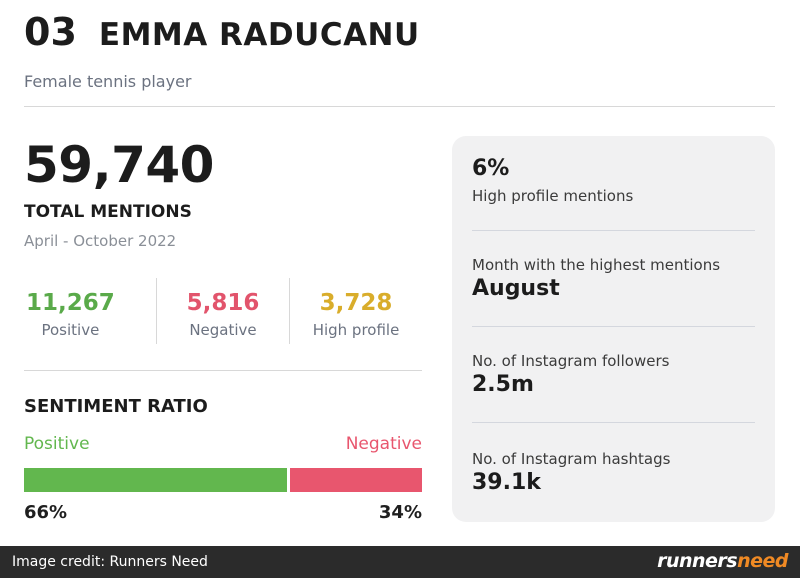 This screenshot has width=800, height=578. I want to click on stat-label: Positive, so click(70, 330).